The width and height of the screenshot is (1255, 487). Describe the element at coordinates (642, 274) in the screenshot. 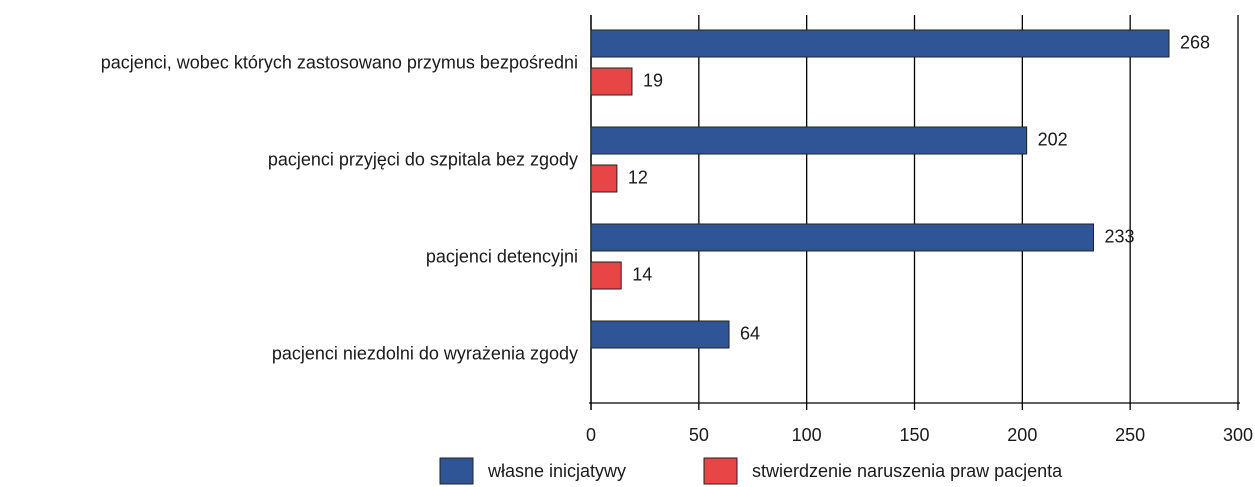

I see `value-label: 14` at that location.